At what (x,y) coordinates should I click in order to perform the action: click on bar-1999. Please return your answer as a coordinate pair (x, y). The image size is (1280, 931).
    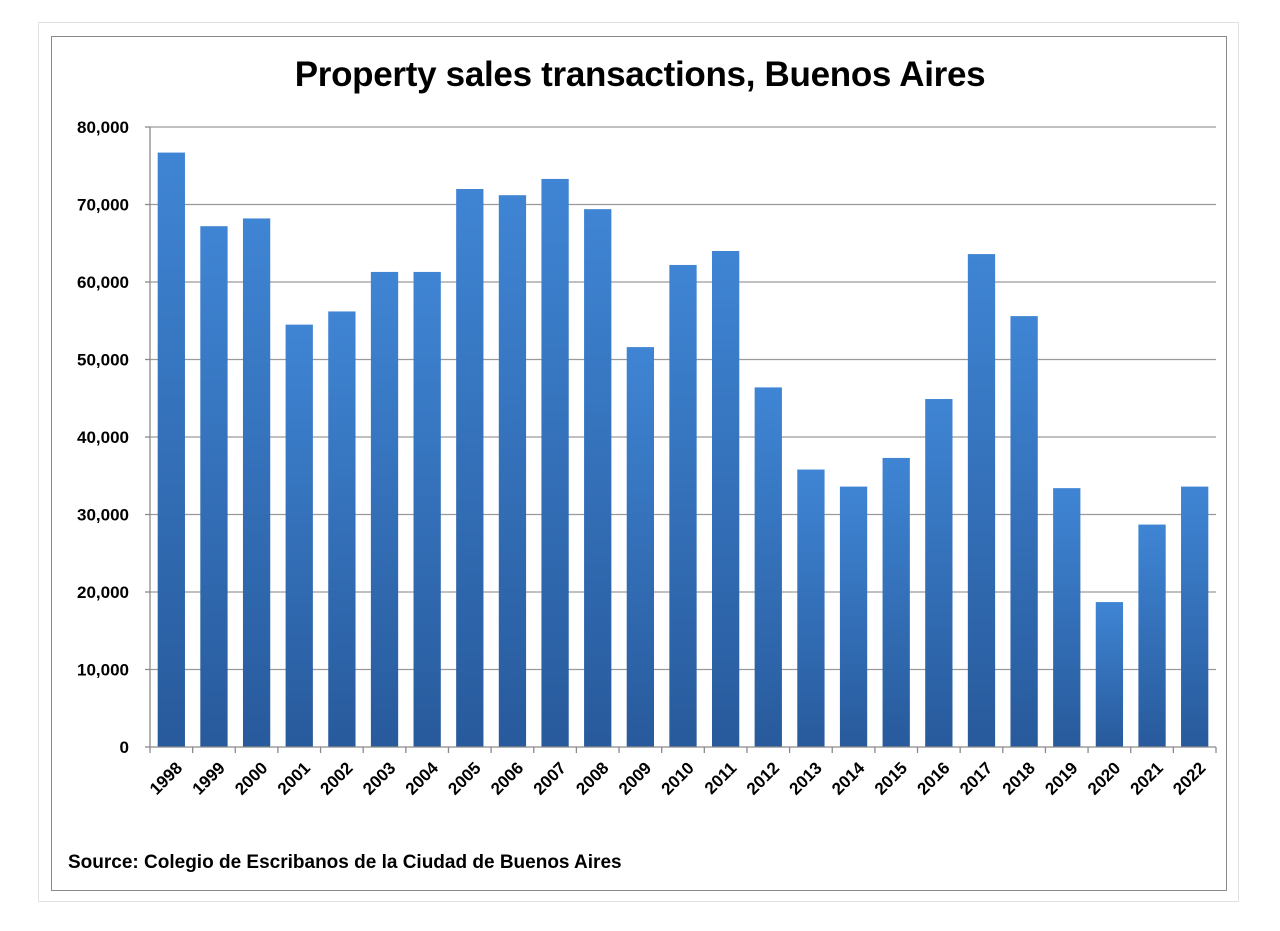
    Looking at the image, I should click on (214, 486).